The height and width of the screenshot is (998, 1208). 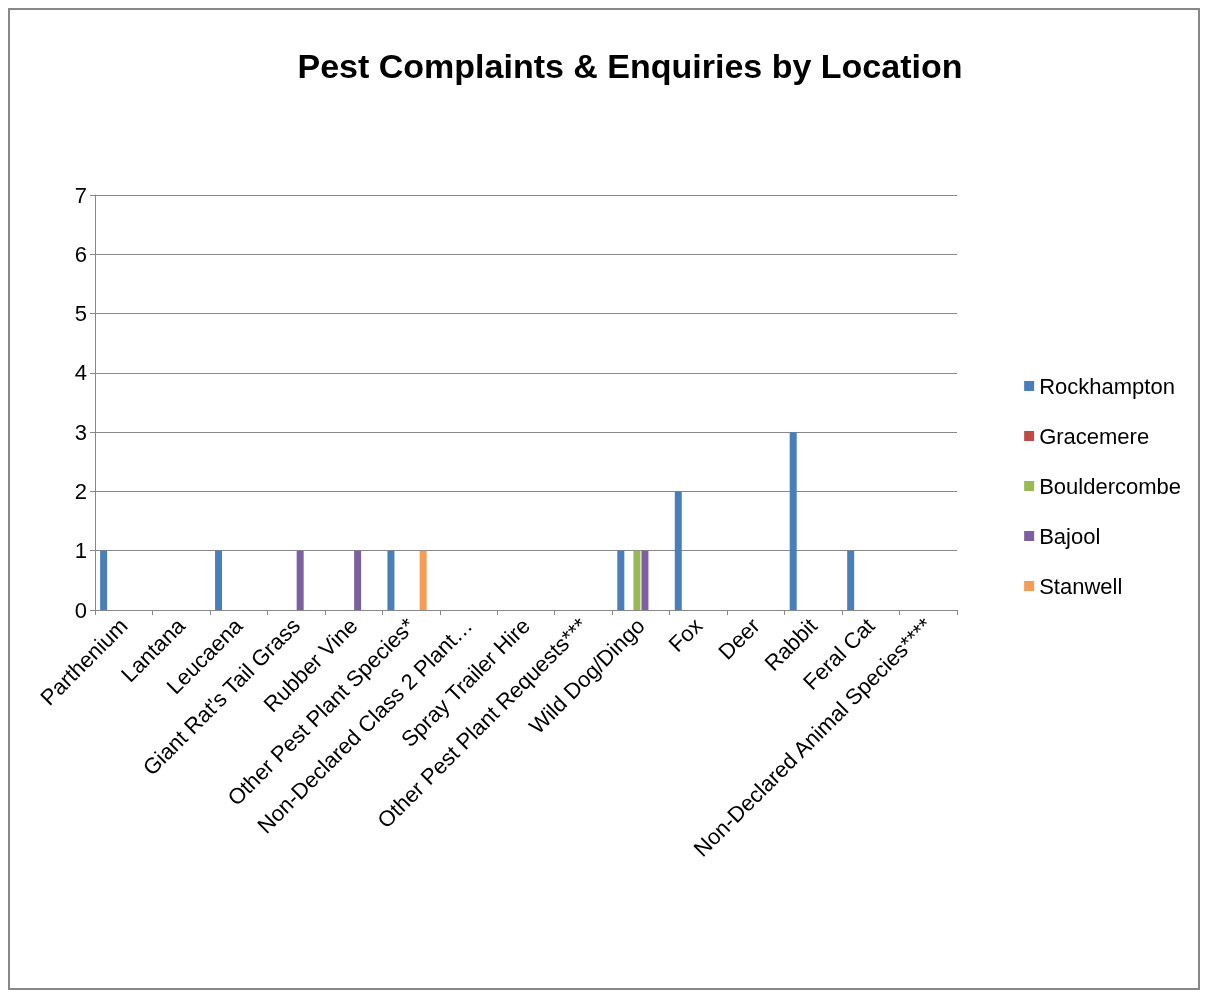 What do you see at coordinates (80, 432) in the screenshot?
I see `y-tick-label: 3` at bounding box center [80, 432].